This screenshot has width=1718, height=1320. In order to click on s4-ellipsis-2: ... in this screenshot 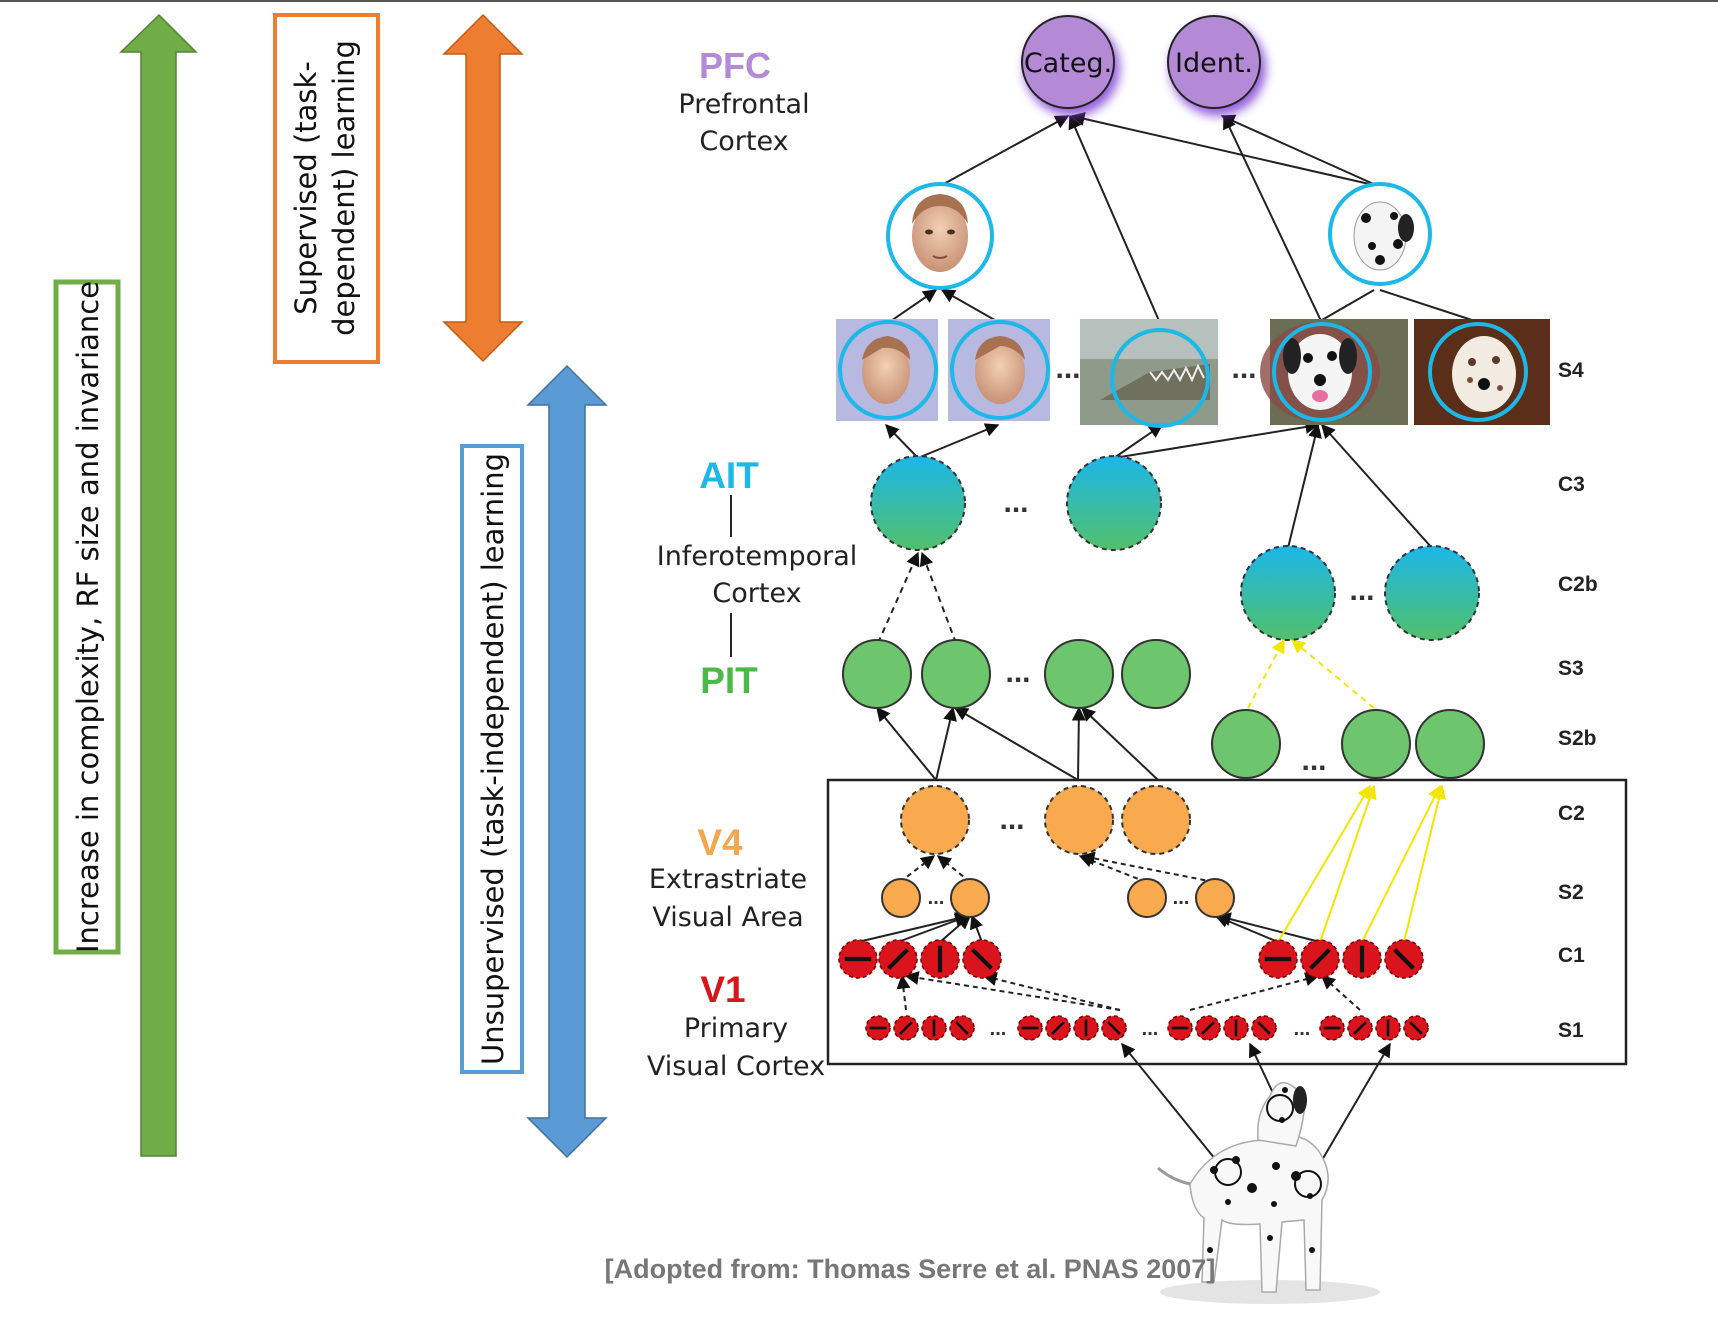, I will do `click(1243, 368)`.